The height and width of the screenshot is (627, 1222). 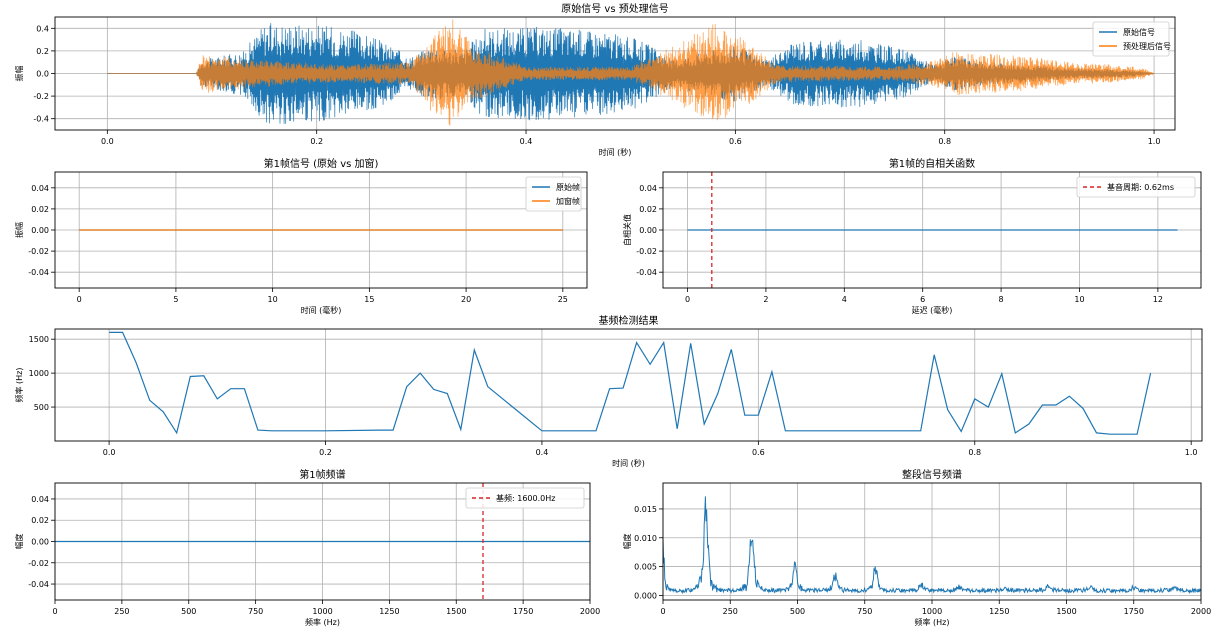 I want to click on x-tick-label: 10, so click(x=1079, y=299).